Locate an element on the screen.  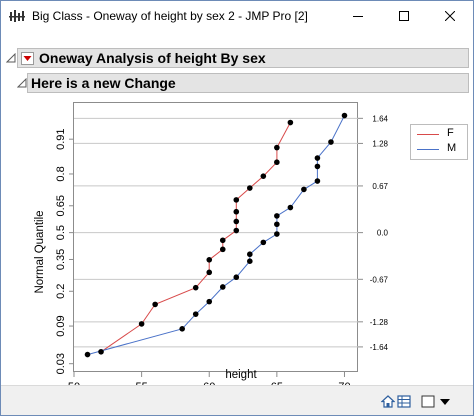
y-tick-label: 0.91 is located at coordinates (61, 138).